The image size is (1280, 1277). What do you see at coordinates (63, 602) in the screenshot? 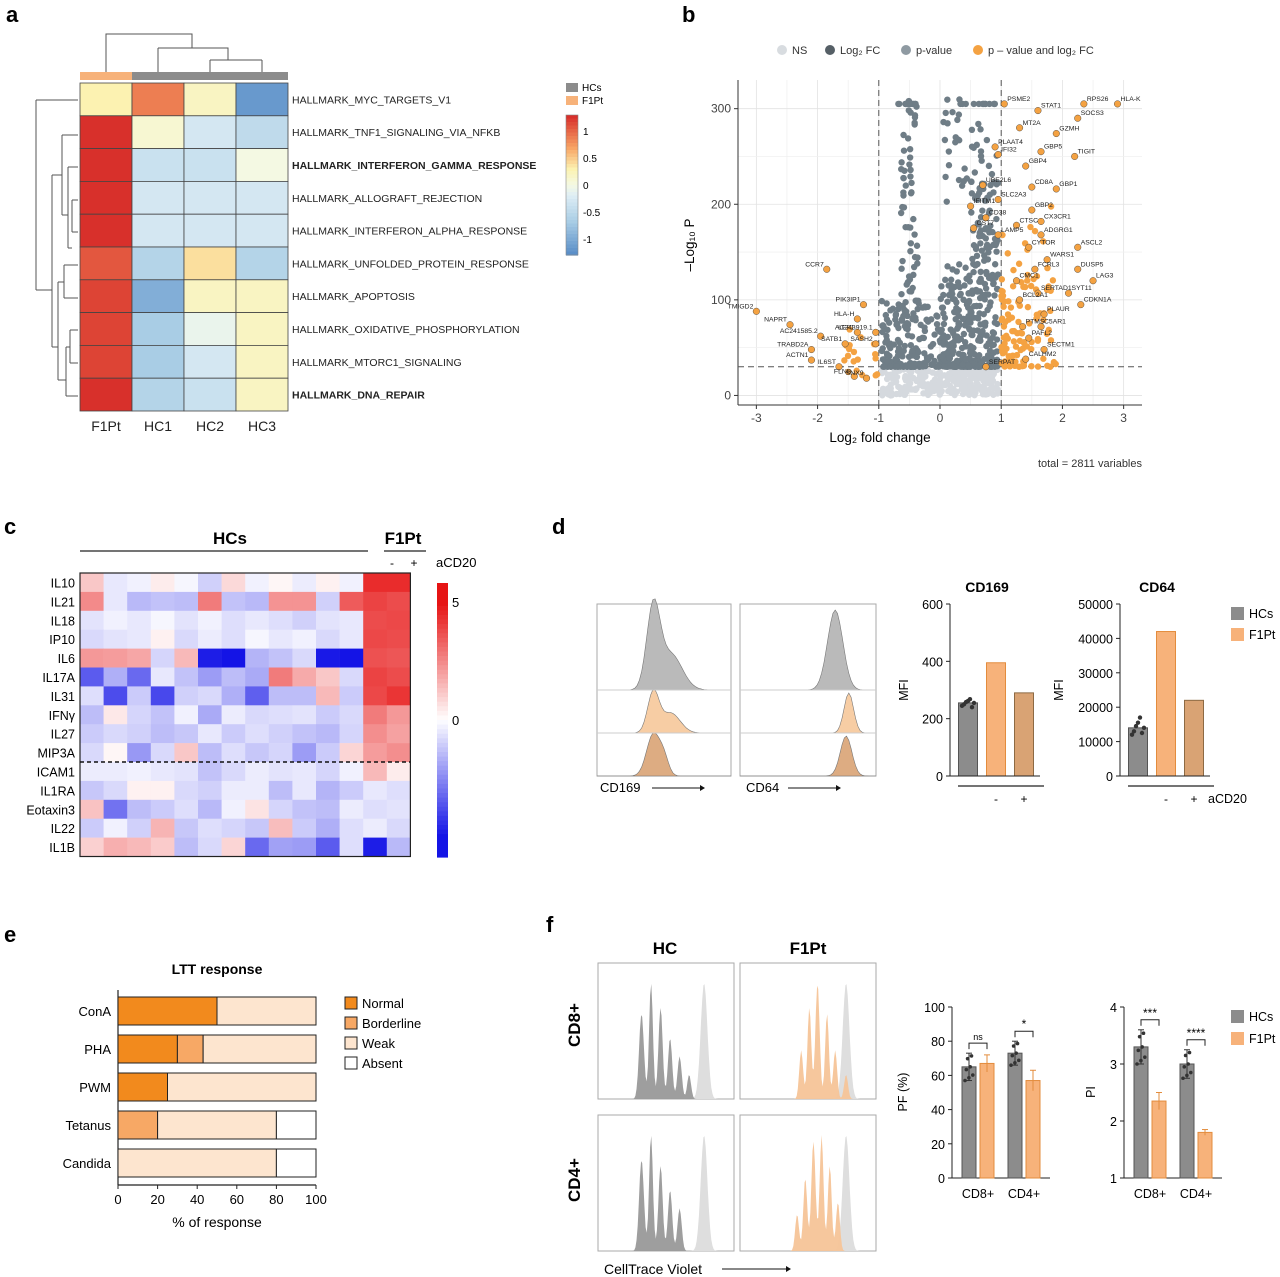
I see `cytokine-label: IL21` at bounding box center [63, 602].